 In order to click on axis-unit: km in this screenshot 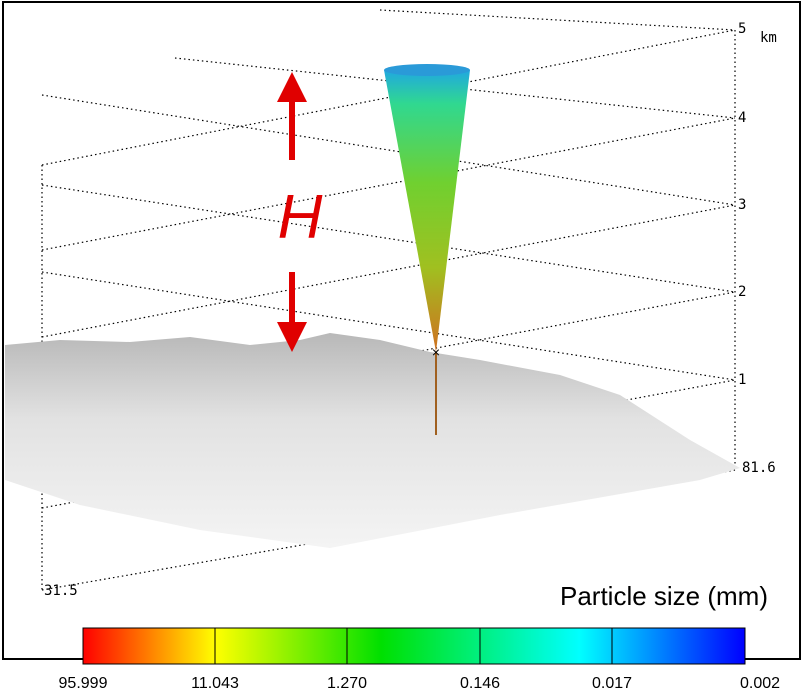, I will do `click(768, 38)`.